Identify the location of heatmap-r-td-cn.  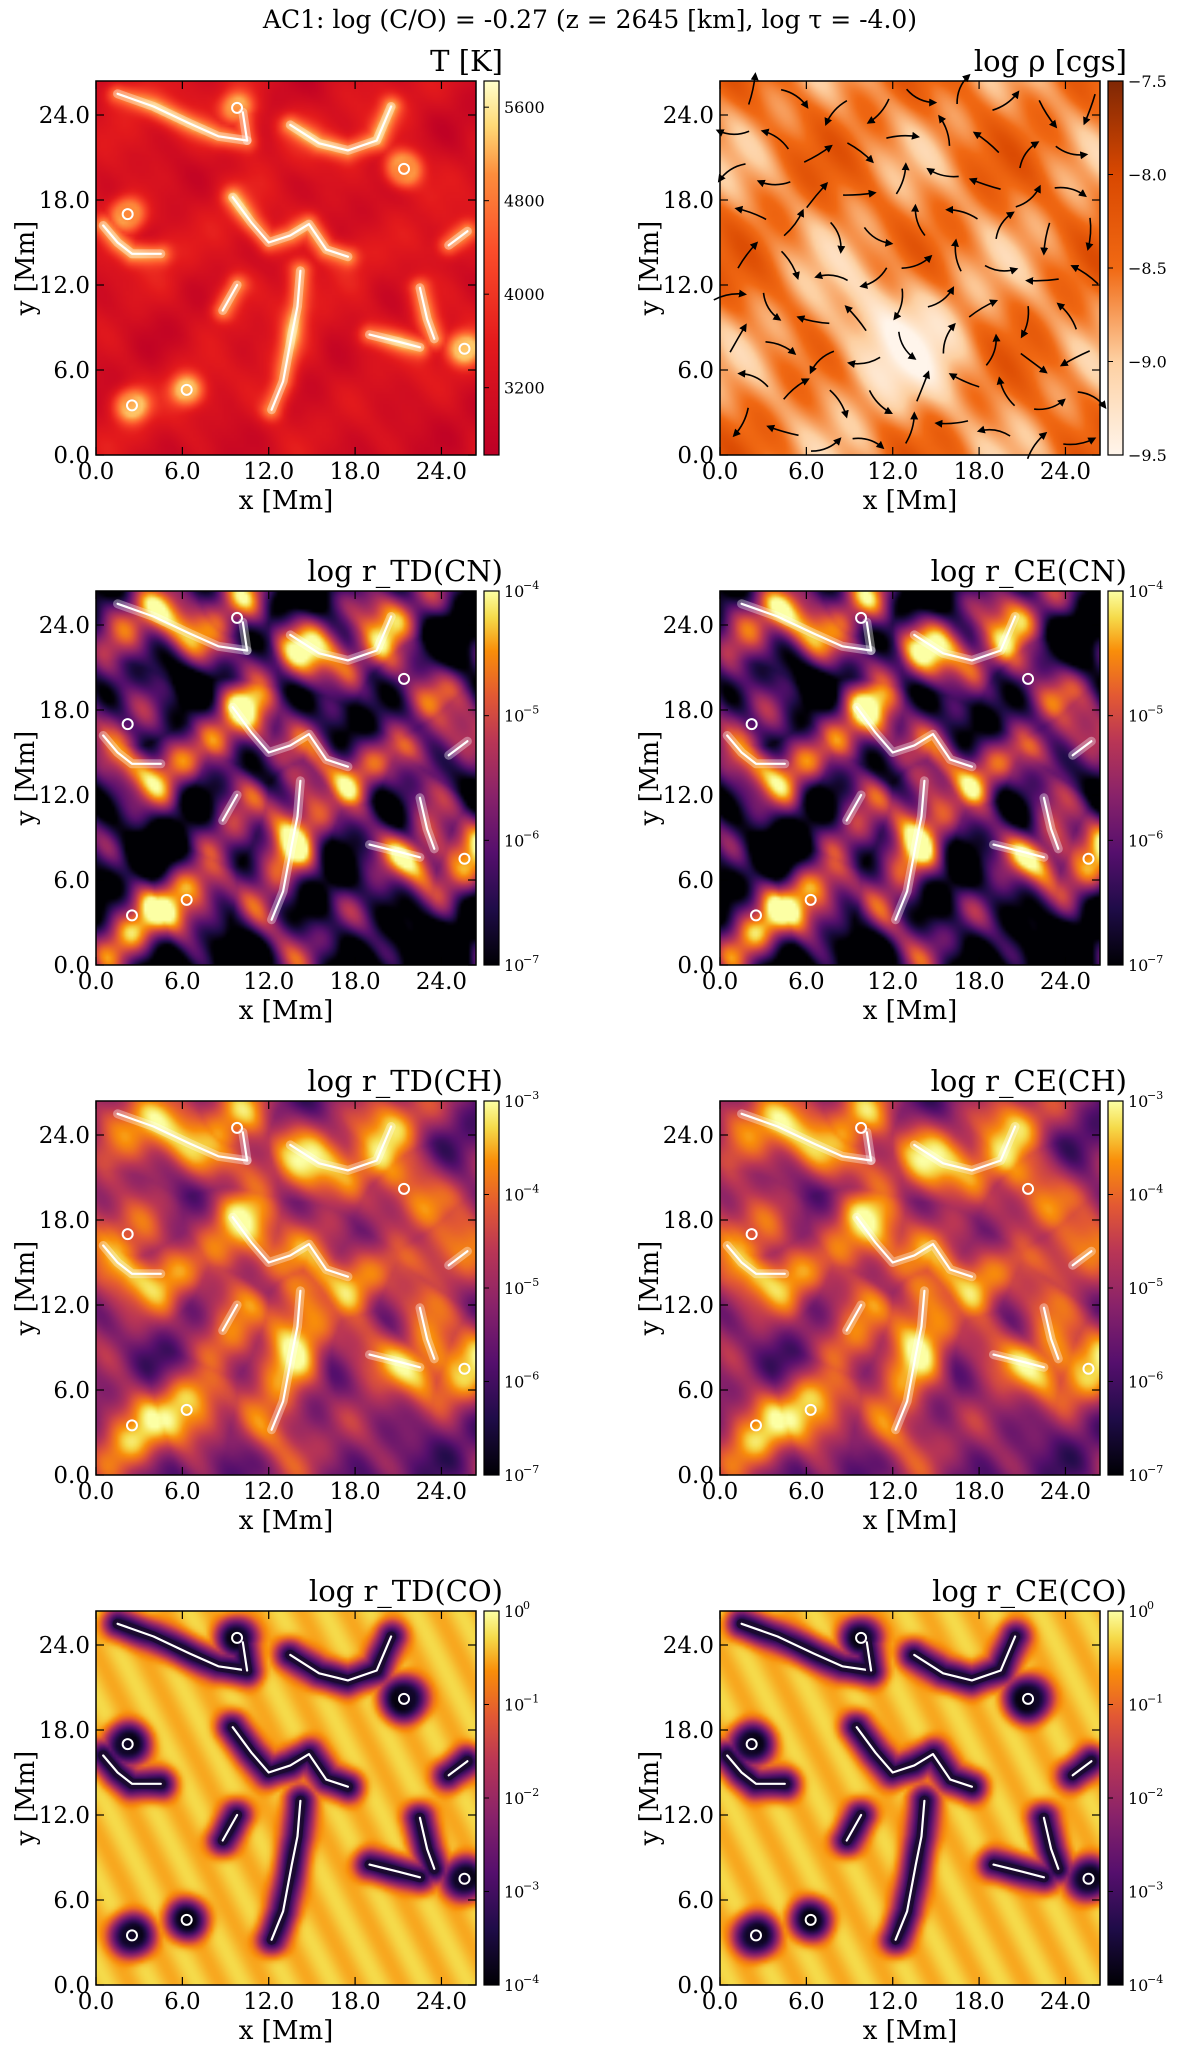
(286, 778).